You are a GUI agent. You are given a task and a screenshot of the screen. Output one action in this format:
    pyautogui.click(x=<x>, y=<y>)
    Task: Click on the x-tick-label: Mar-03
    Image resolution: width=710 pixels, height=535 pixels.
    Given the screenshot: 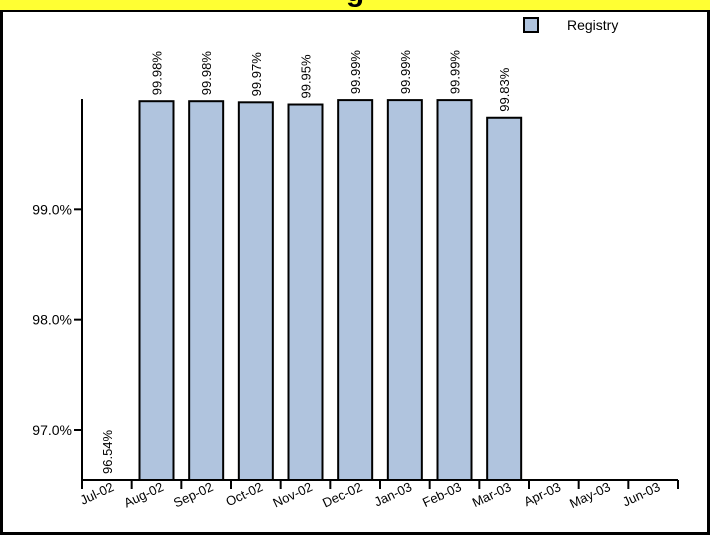 What is the action you would take?
    pyautogui.click(x=492, y=494)
    